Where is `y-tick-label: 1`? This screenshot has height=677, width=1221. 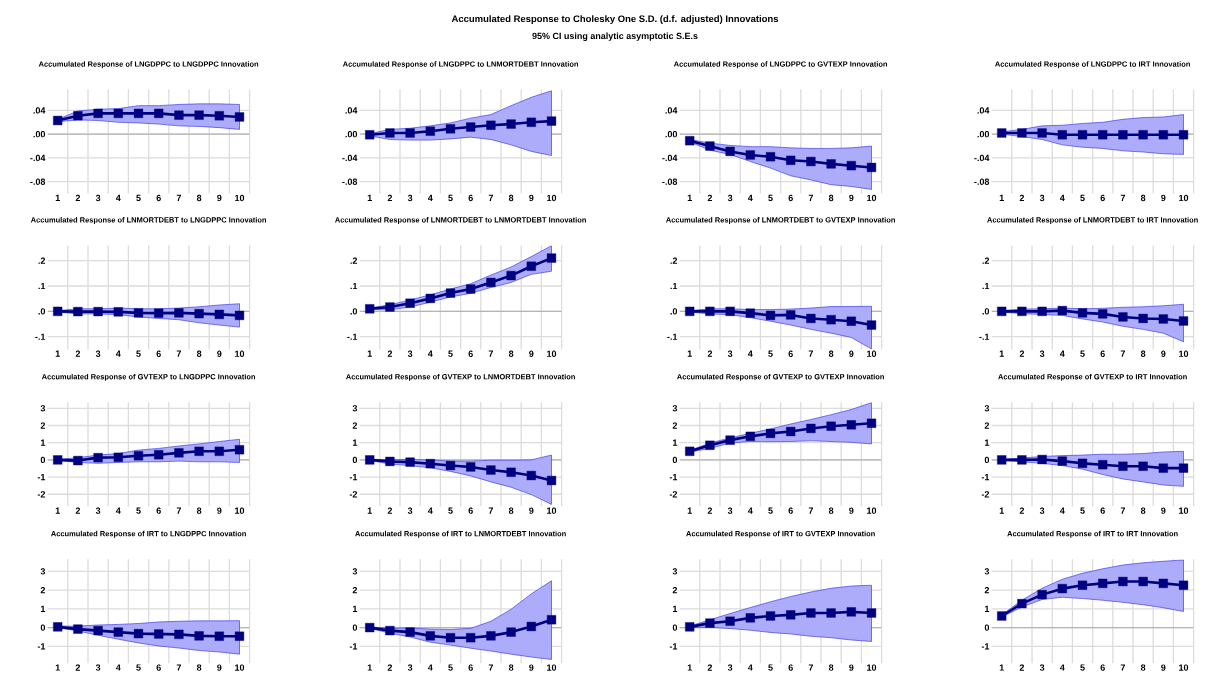
y-tick-label: 1 is located at coordinates (987, 608).